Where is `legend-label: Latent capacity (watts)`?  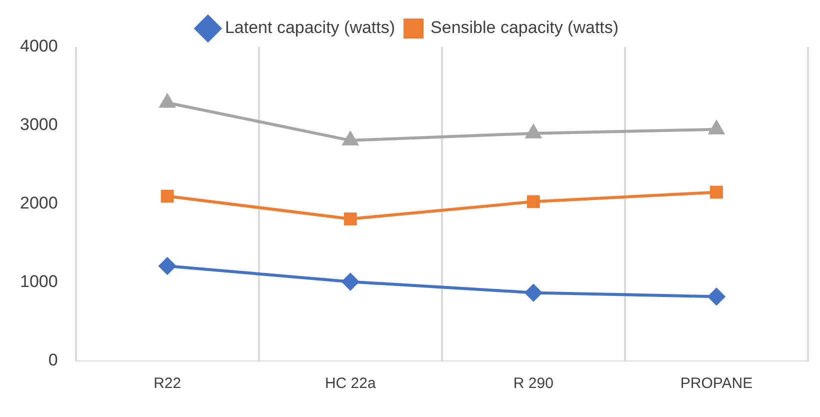
legend-label: Latent capacity (watts) is located at coordinates (310, 28).